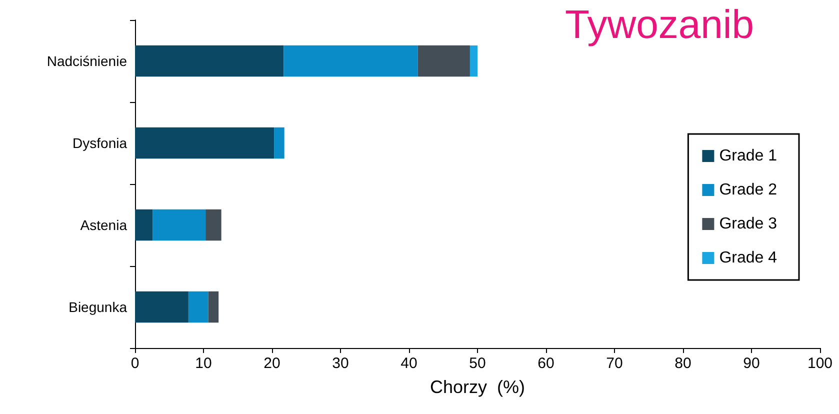 Image resolution: width=839 pixels, height=414 pixels. What do you see at coordinates (100, 143) in the screenshot?
I see `y-tick-label: Dysfonia` at bounding box center [100, 143].